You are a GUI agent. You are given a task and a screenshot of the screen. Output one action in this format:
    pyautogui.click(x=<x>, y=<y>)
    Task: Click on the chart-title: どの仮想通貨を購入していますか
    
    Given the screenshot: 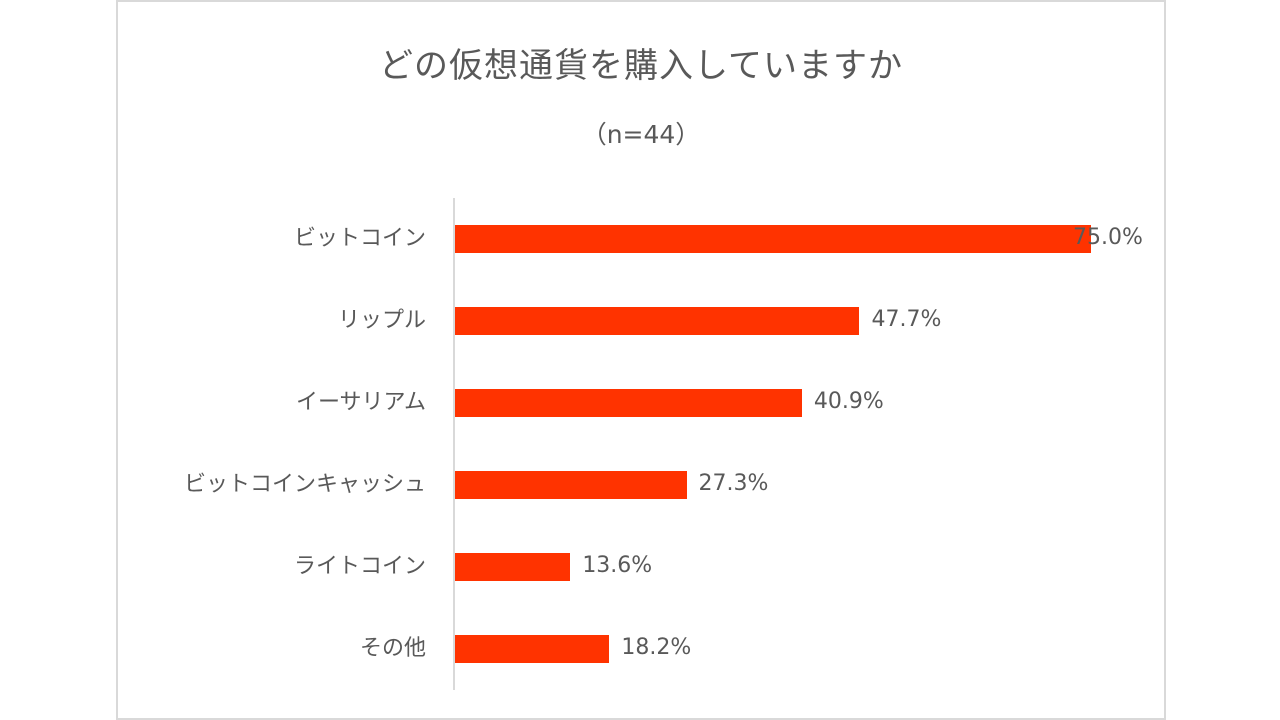 What is the action you would take?
    pyautogui.click(x=641, y=66)
    